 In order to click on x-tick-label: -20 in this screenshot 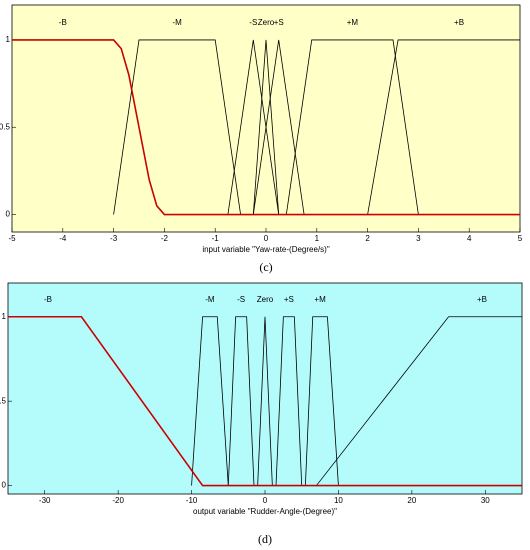, I will do `click(118, 500)`.